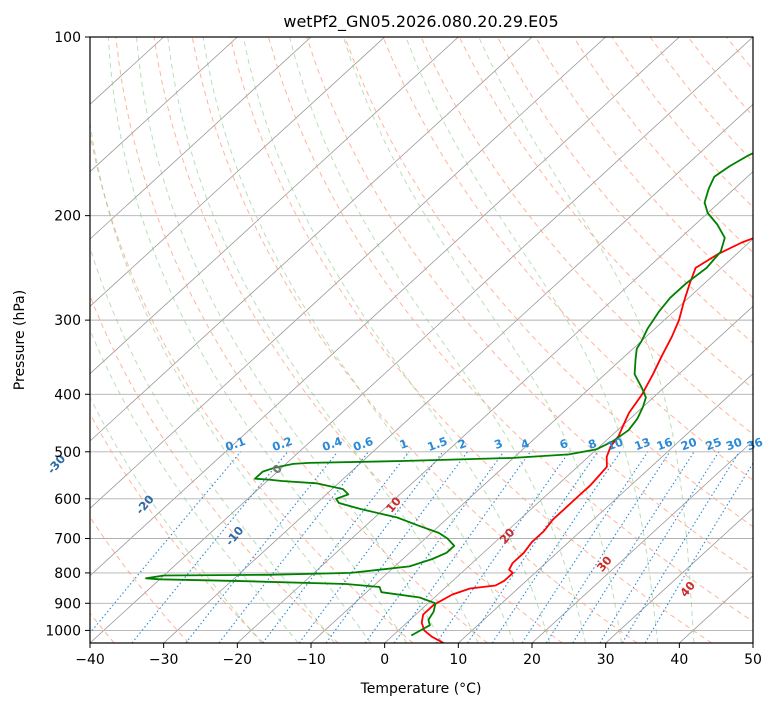  Describe the element at coordinates (332, 444) in the screenshot. I see `mixing-ratio-label: 0.4` at that location.